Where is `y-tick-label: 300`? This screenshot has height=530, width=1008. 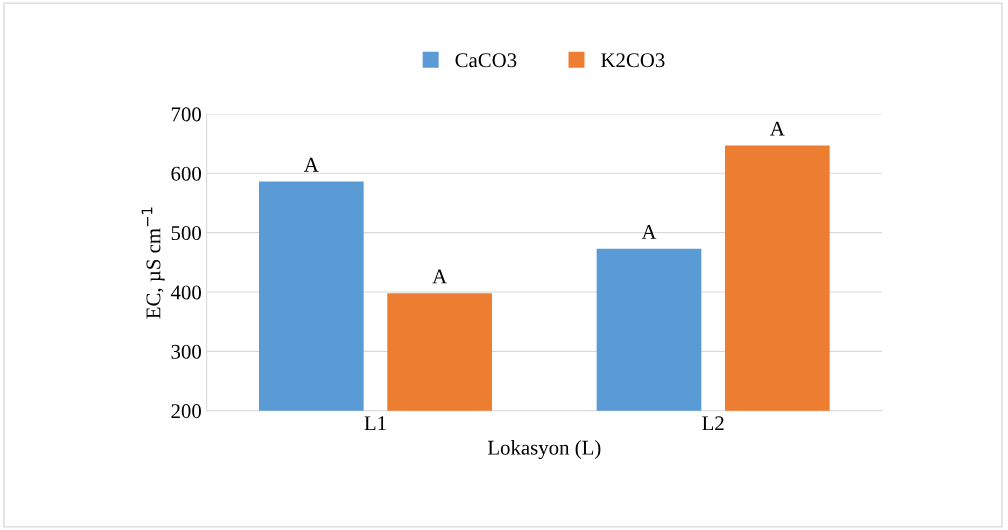 y-tick-label: 300 is located at coordinates (186, 351).